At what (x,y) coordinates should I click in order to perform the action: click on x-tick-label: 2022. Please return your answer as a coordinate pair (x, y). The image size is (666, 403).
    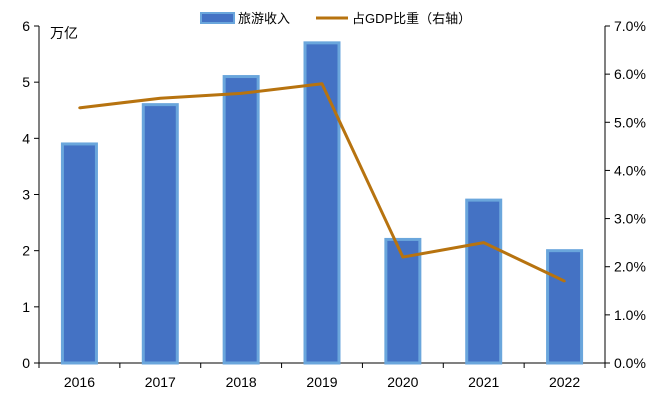
    Looking at the image, I should click on (564, 382).